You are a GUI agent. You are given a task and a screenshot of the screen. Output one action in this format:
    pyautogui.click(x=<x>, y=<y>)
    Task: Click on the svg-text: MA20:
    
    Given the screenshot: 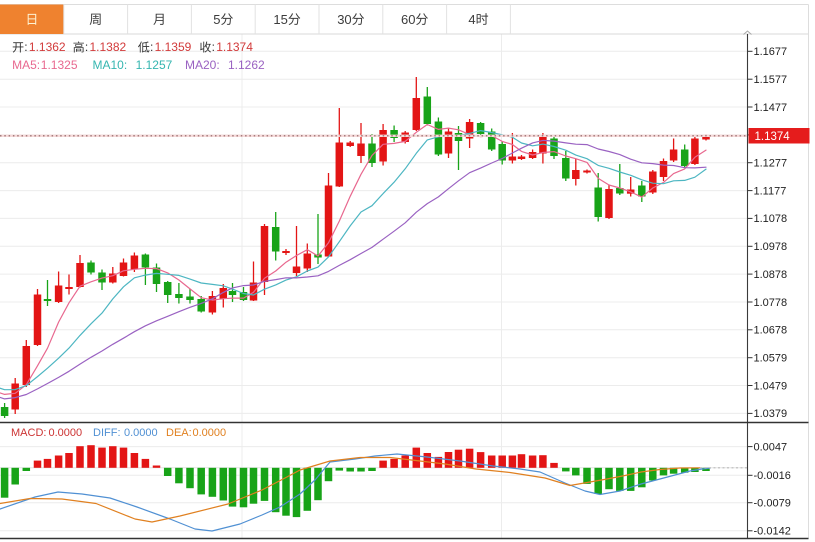 What is the action you would take?
    pyautogui.click(x=202, y=65)
    